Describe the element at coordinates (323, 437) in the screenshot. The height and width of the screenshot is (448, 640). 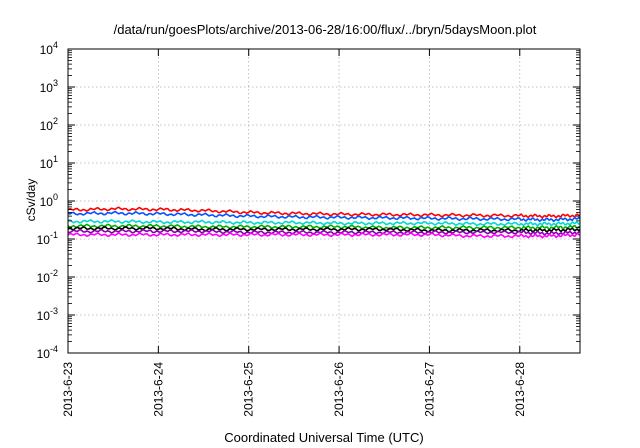
I see `x-axis-label: Coordinated Universal Time (UTC)` at that location.